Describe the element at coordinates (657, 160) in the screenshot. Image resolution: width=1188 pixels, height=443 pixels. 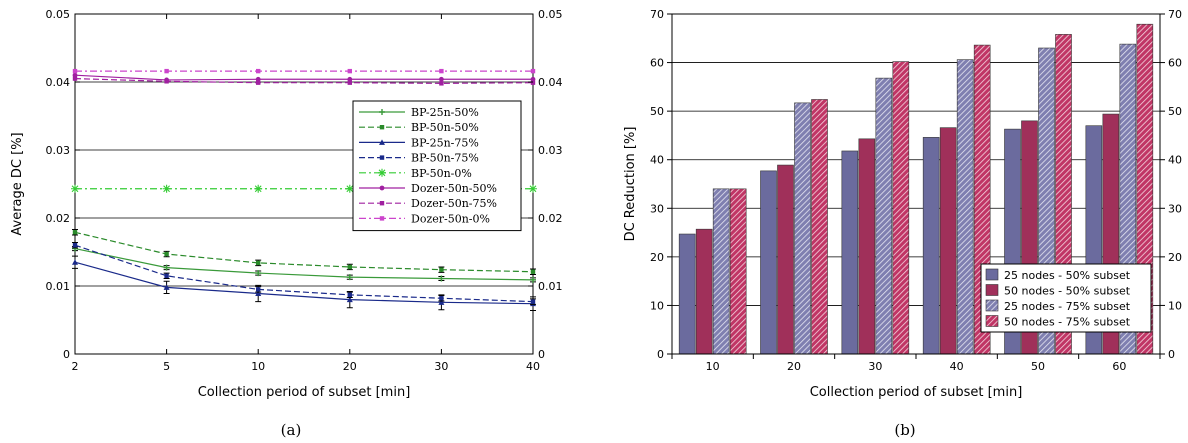
I see `b-y-tick-label-left: 40` at that location.